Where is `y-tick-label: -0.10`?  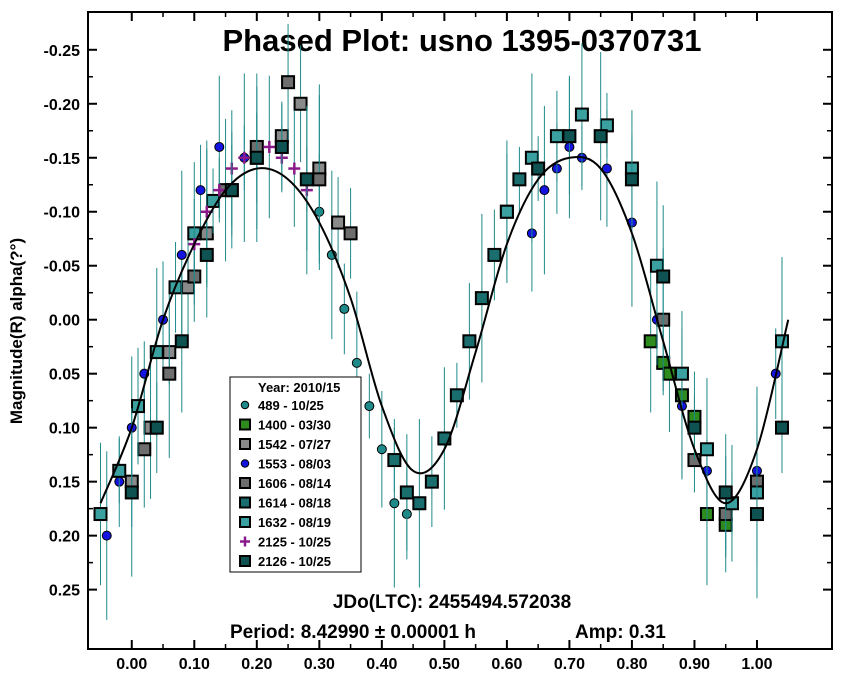 y-tick-label: -0.10 is located at coordinates (62, 213).